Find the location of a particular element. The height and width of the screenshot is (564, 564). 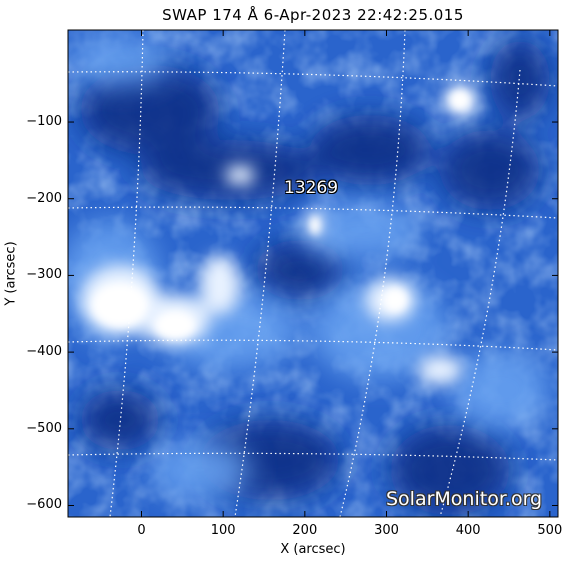

y-tick-label: −400 is located at coordinates (44, 352).